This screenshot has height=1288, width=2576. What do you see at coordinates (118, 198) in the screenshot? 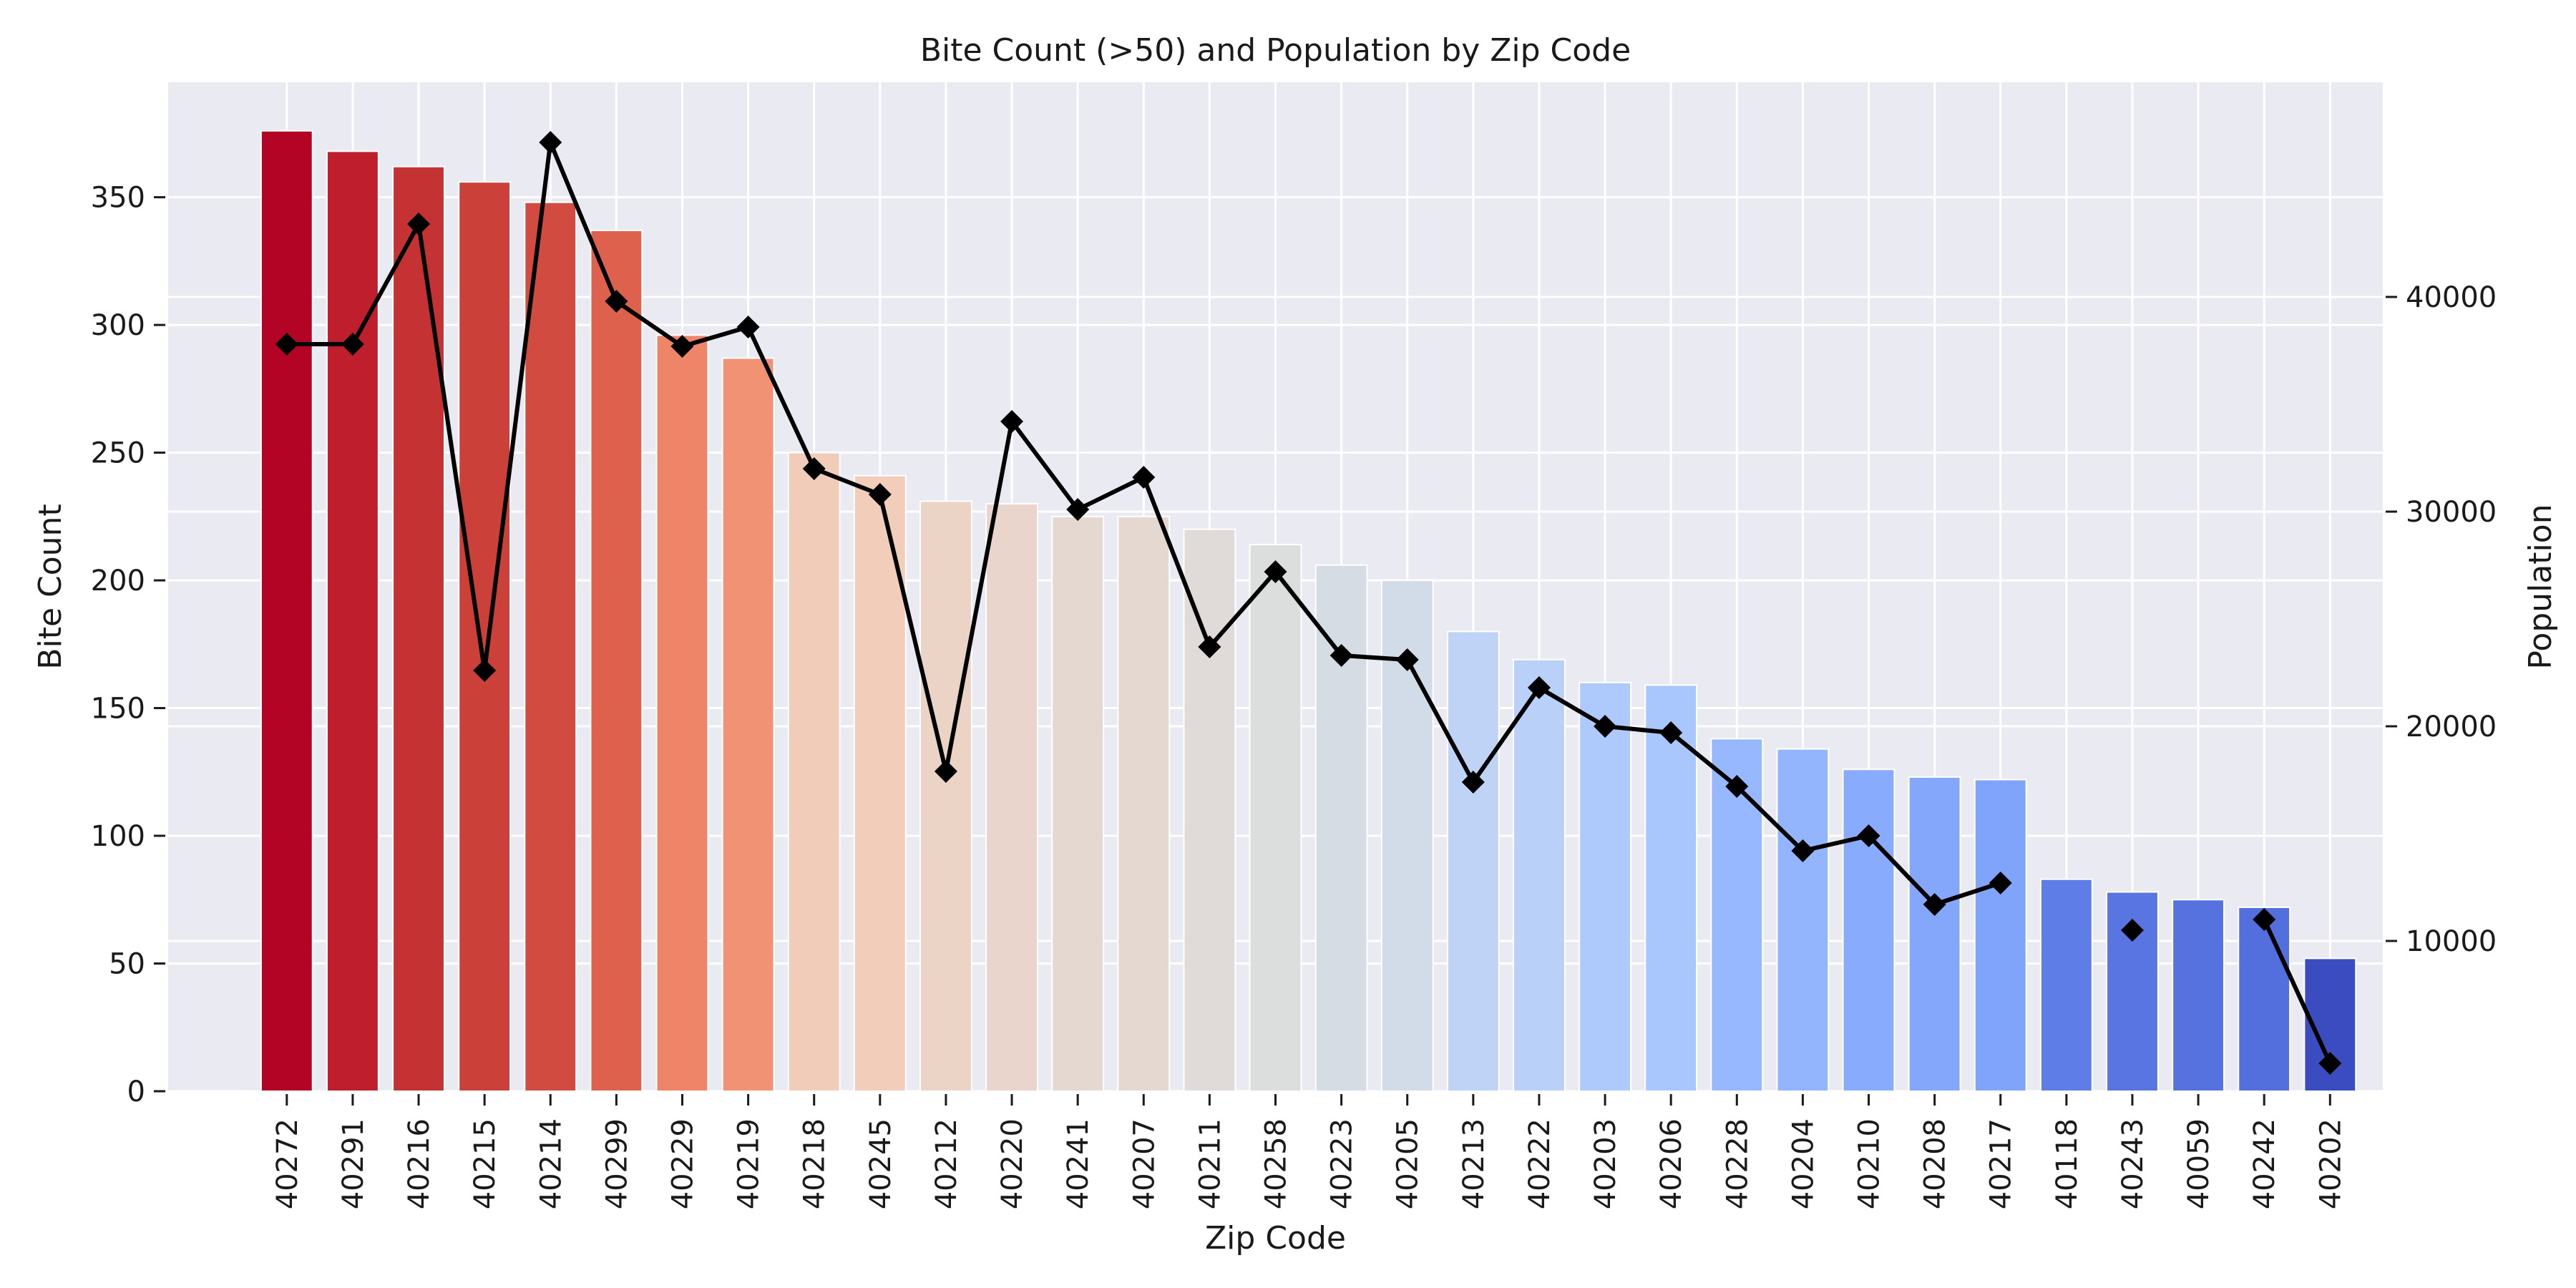
I see `y-tick-label-350: 350` at bounding box center [118, 198].